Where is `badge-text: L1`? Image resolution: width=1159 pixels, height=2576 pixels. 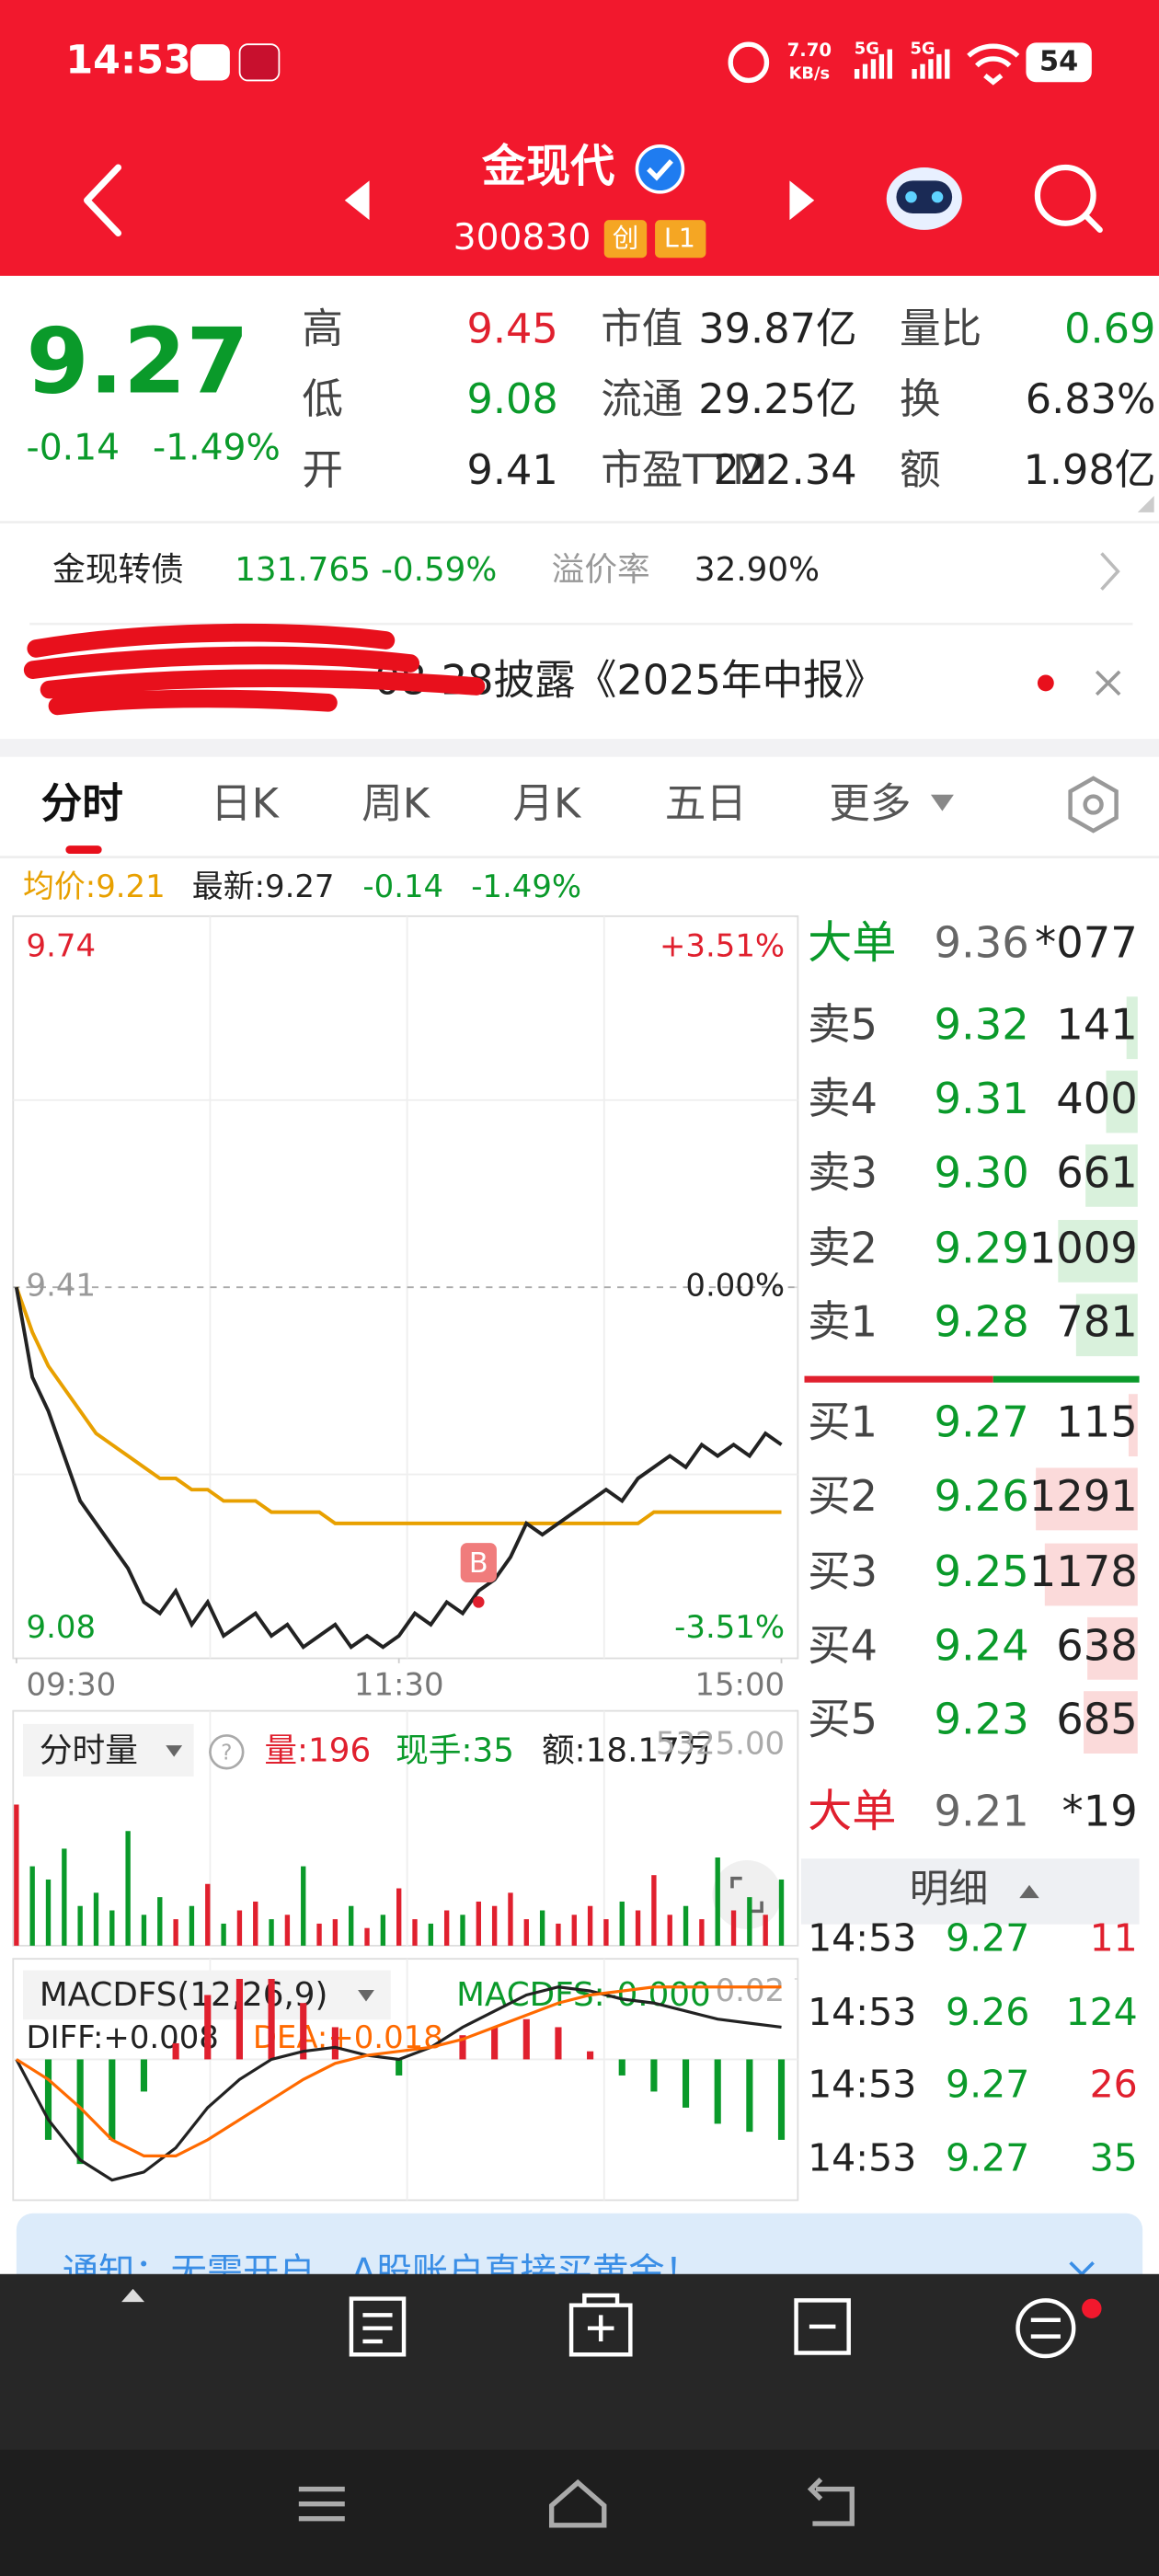
badge-text: L1 is located at coordinates (679, 238).